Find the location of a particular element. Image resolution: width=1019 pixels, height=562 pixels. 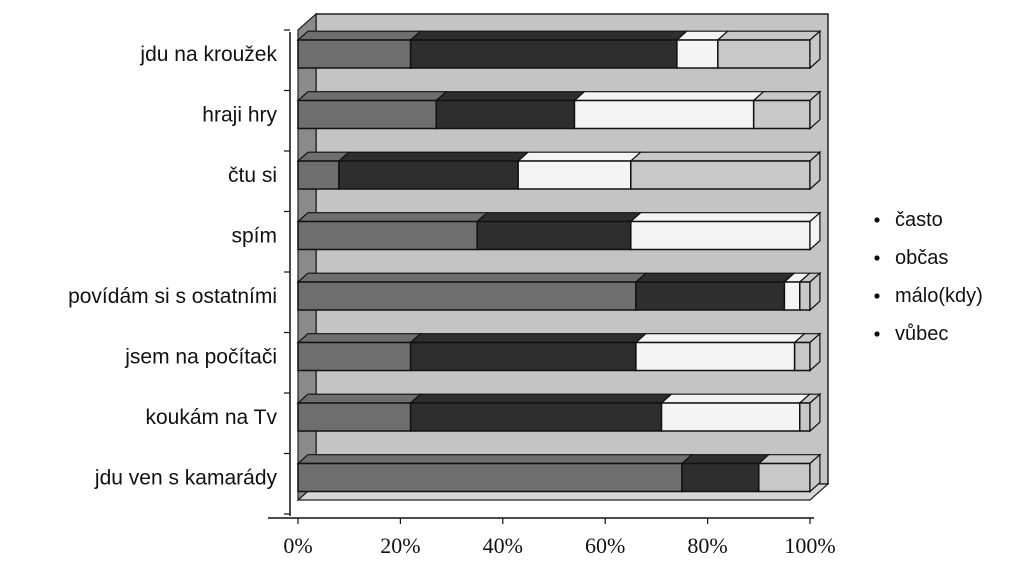

x-tick-label: 60% is located at coordinates (605, 545).